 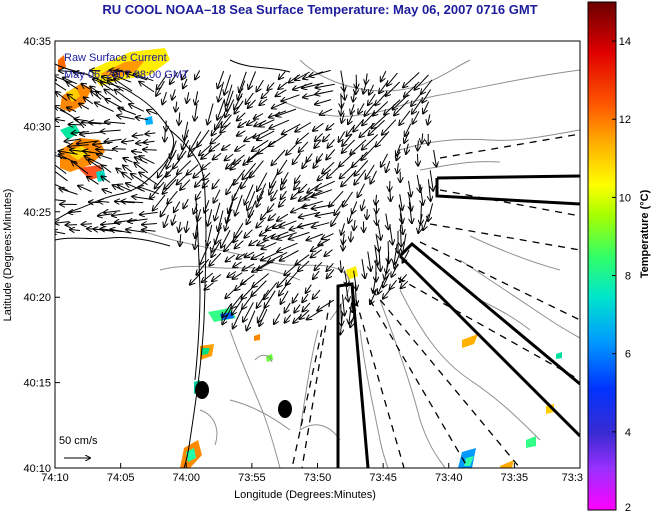 What do you see at coordinates (78, 441) in the screenshot?
I see `scale-label: 50 cm/s` at bounding box center [78, 441].